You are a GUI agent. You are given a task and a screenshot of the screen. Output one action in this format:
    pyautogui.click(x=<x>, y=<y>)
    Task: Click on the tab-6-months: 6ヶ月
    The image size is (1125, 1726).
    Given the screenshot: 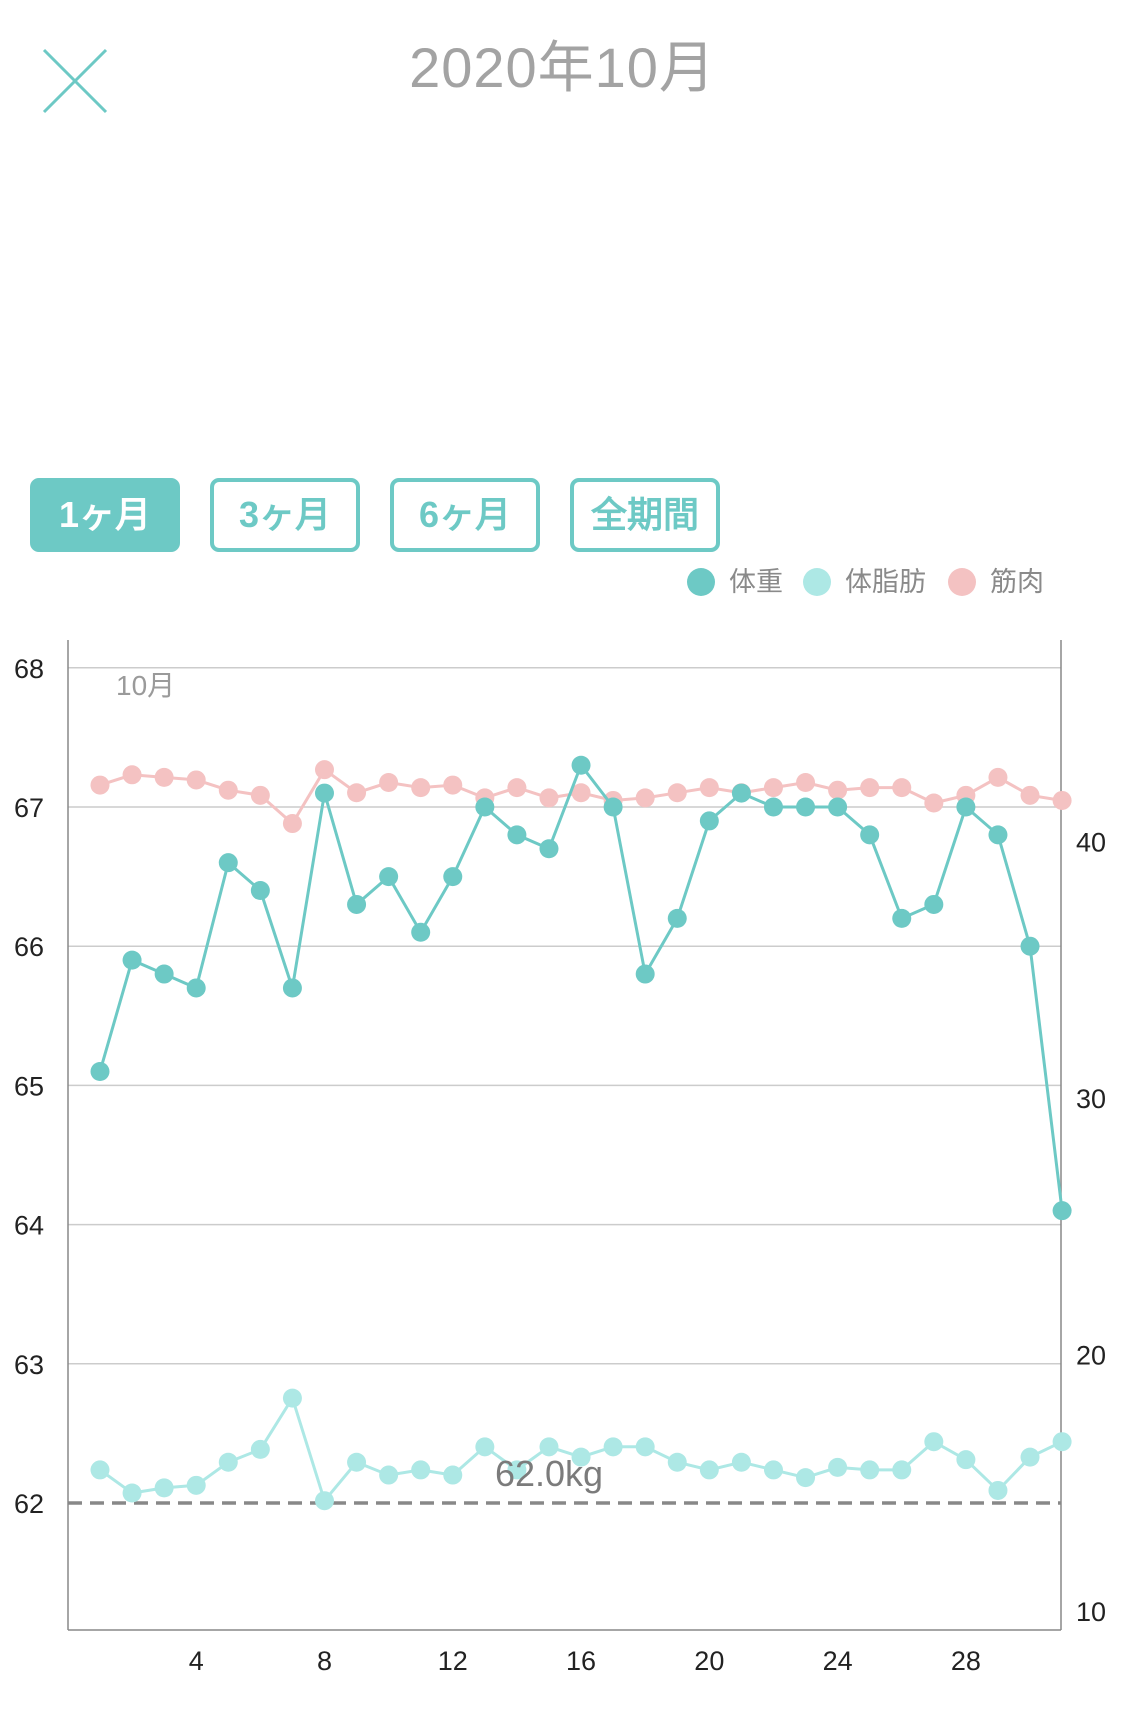 What is the action you would take?
    pyautogui.click(x=465, y=515)
    